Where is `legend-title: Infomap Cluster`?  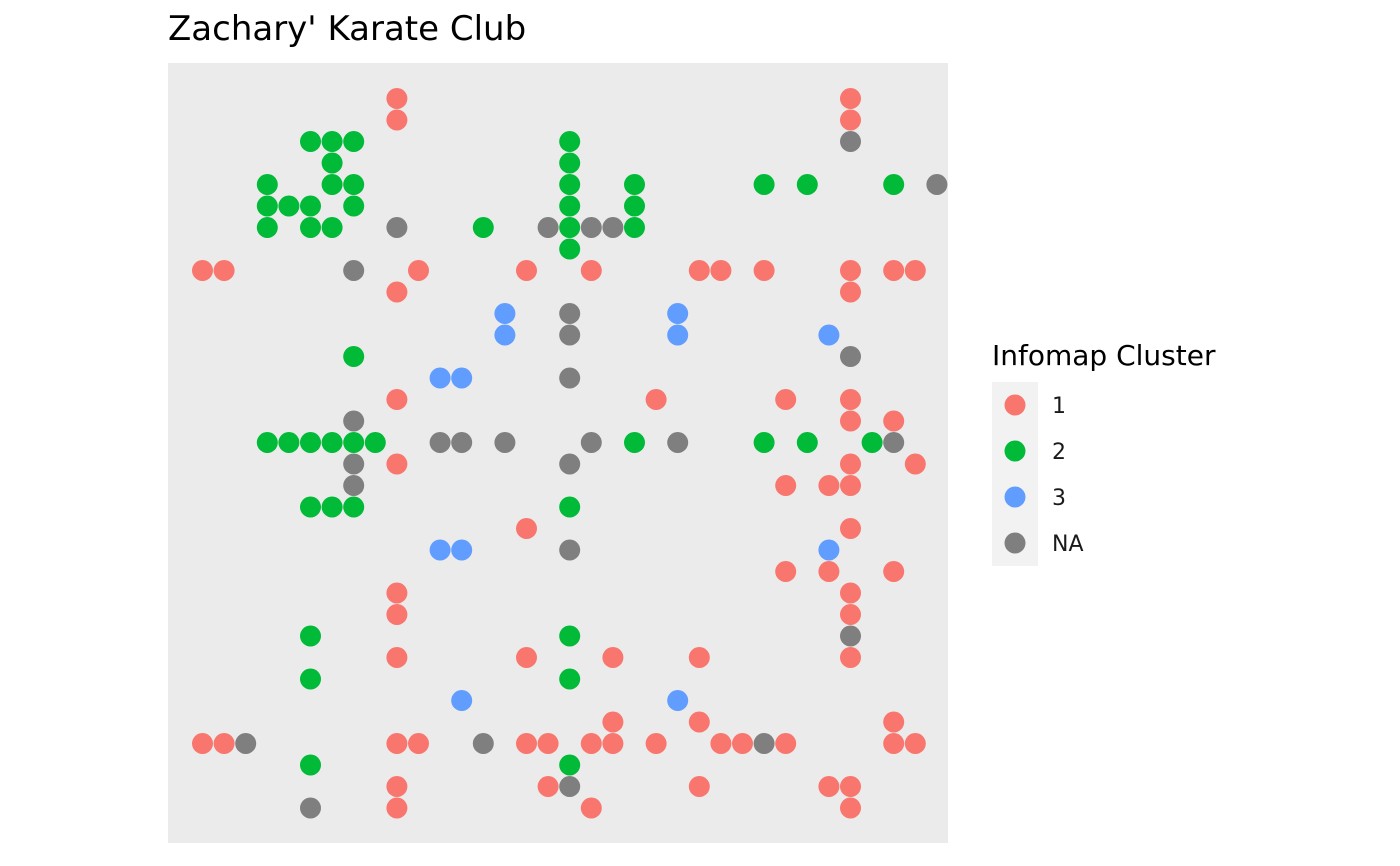
legend-title: Infomap Cluster is located at coordinates (1104, 355).